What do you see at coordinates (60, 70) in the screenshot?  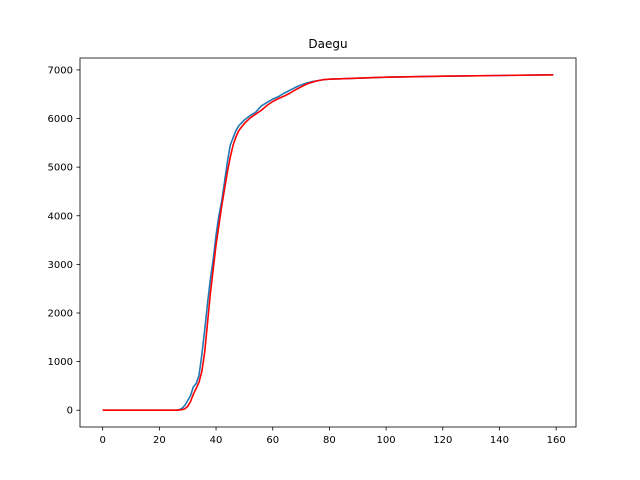 I see `y-tick-label: 7000` at bounding box center [60, 70].